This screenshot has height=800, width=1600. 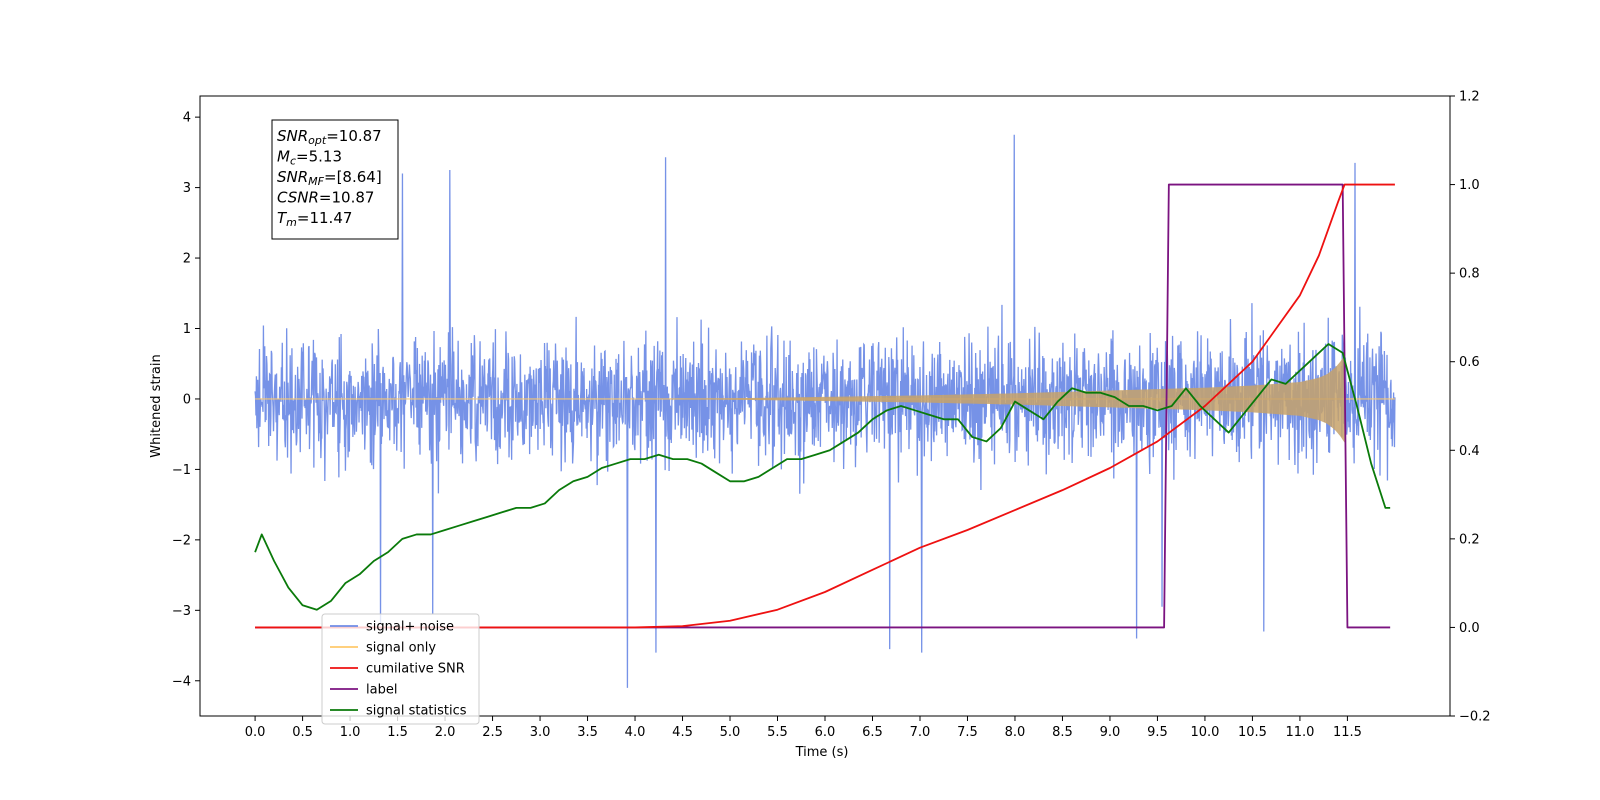 I want to click on y-axis-right: −0.2 0.0 0.2 0.4 0.6 0.8 1.0 1.2, so click(x=1470, y=407).